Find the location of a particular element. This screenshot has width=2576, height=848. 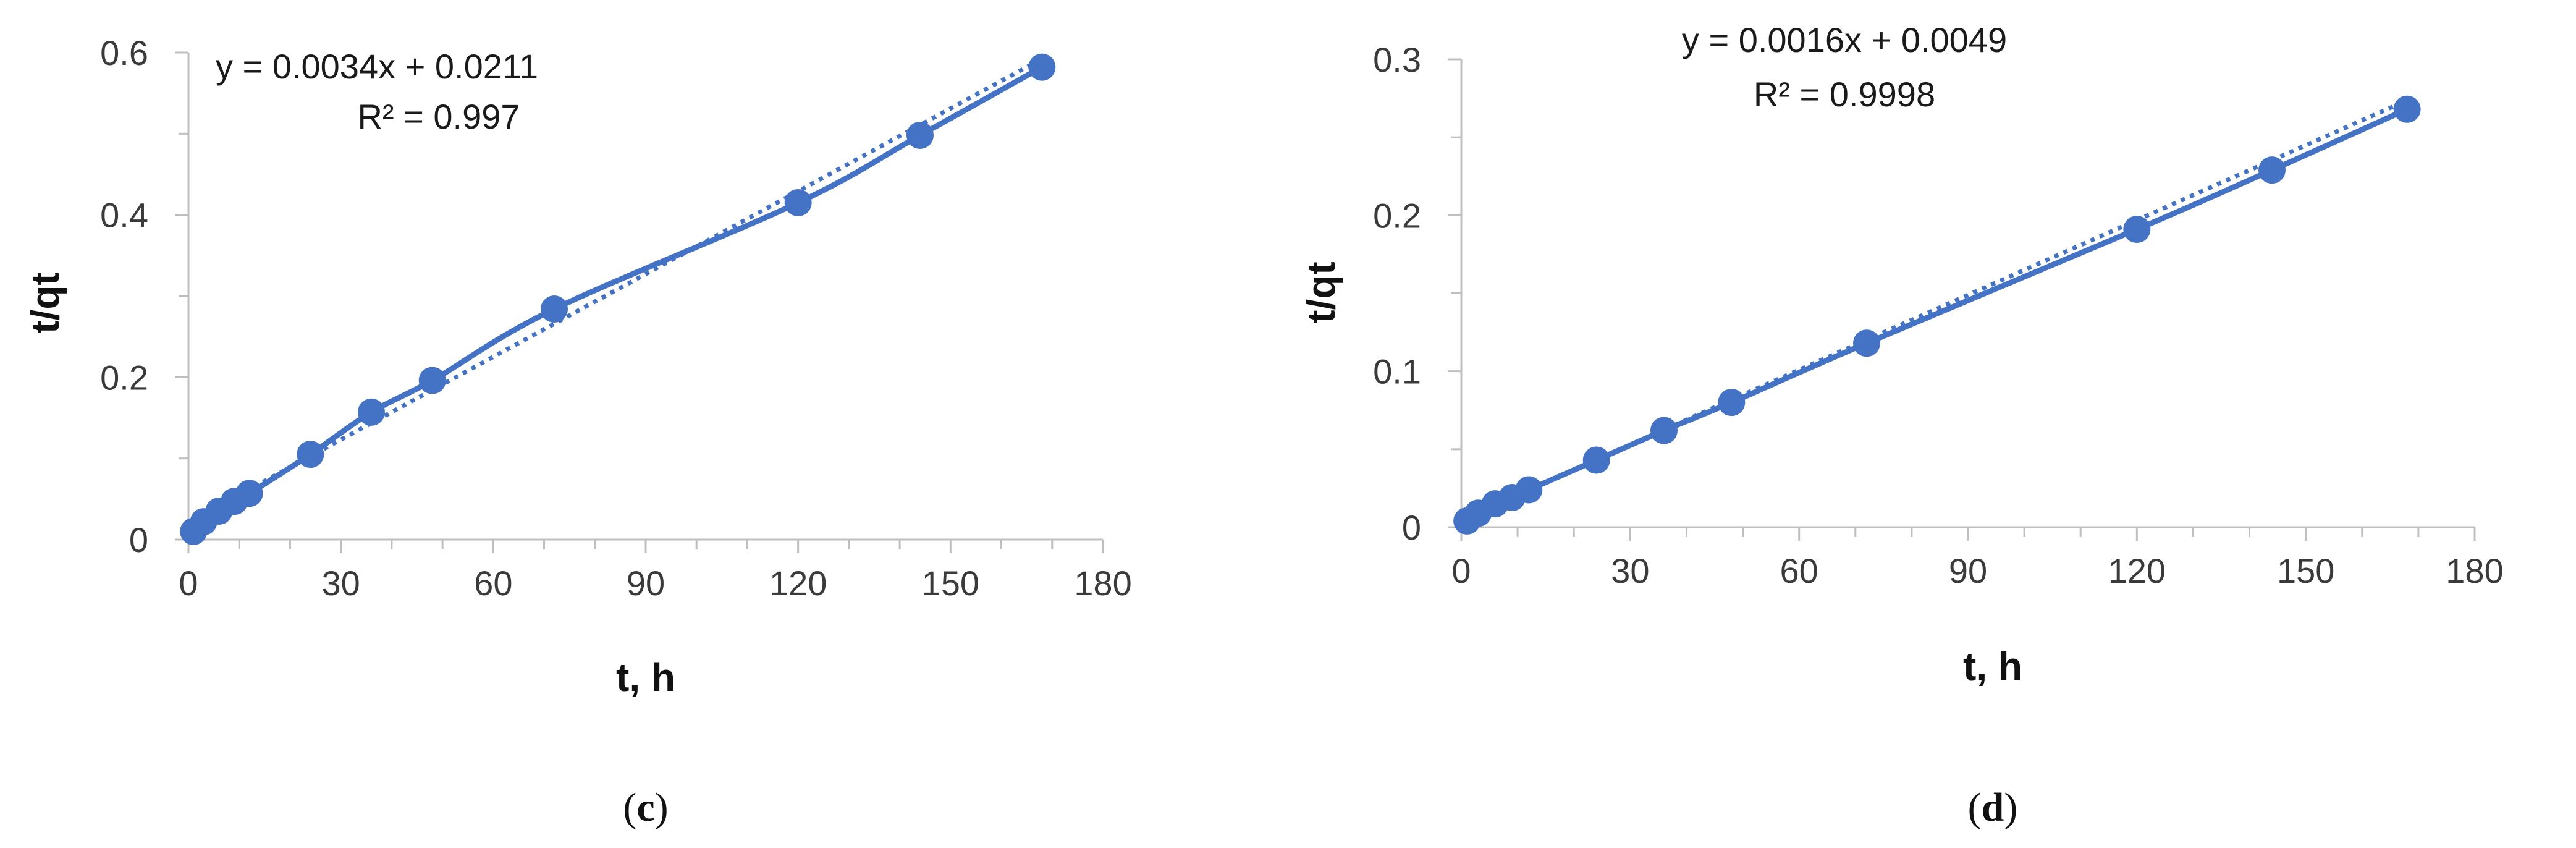

panel-label-c: (c) is located at coordinates (645, 807).